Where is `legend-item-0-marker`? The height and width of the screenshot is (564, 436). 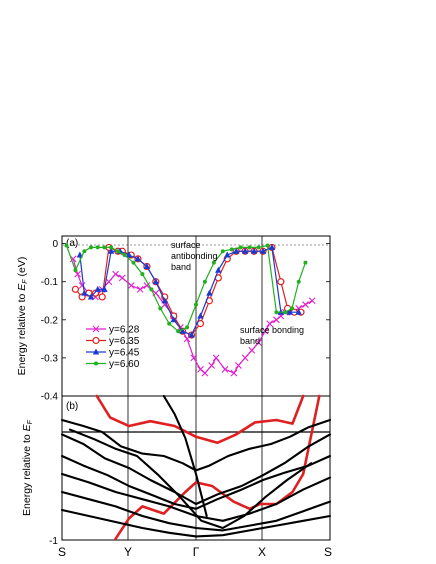
legend-item-0-marker is located at coordinates (96, 329).